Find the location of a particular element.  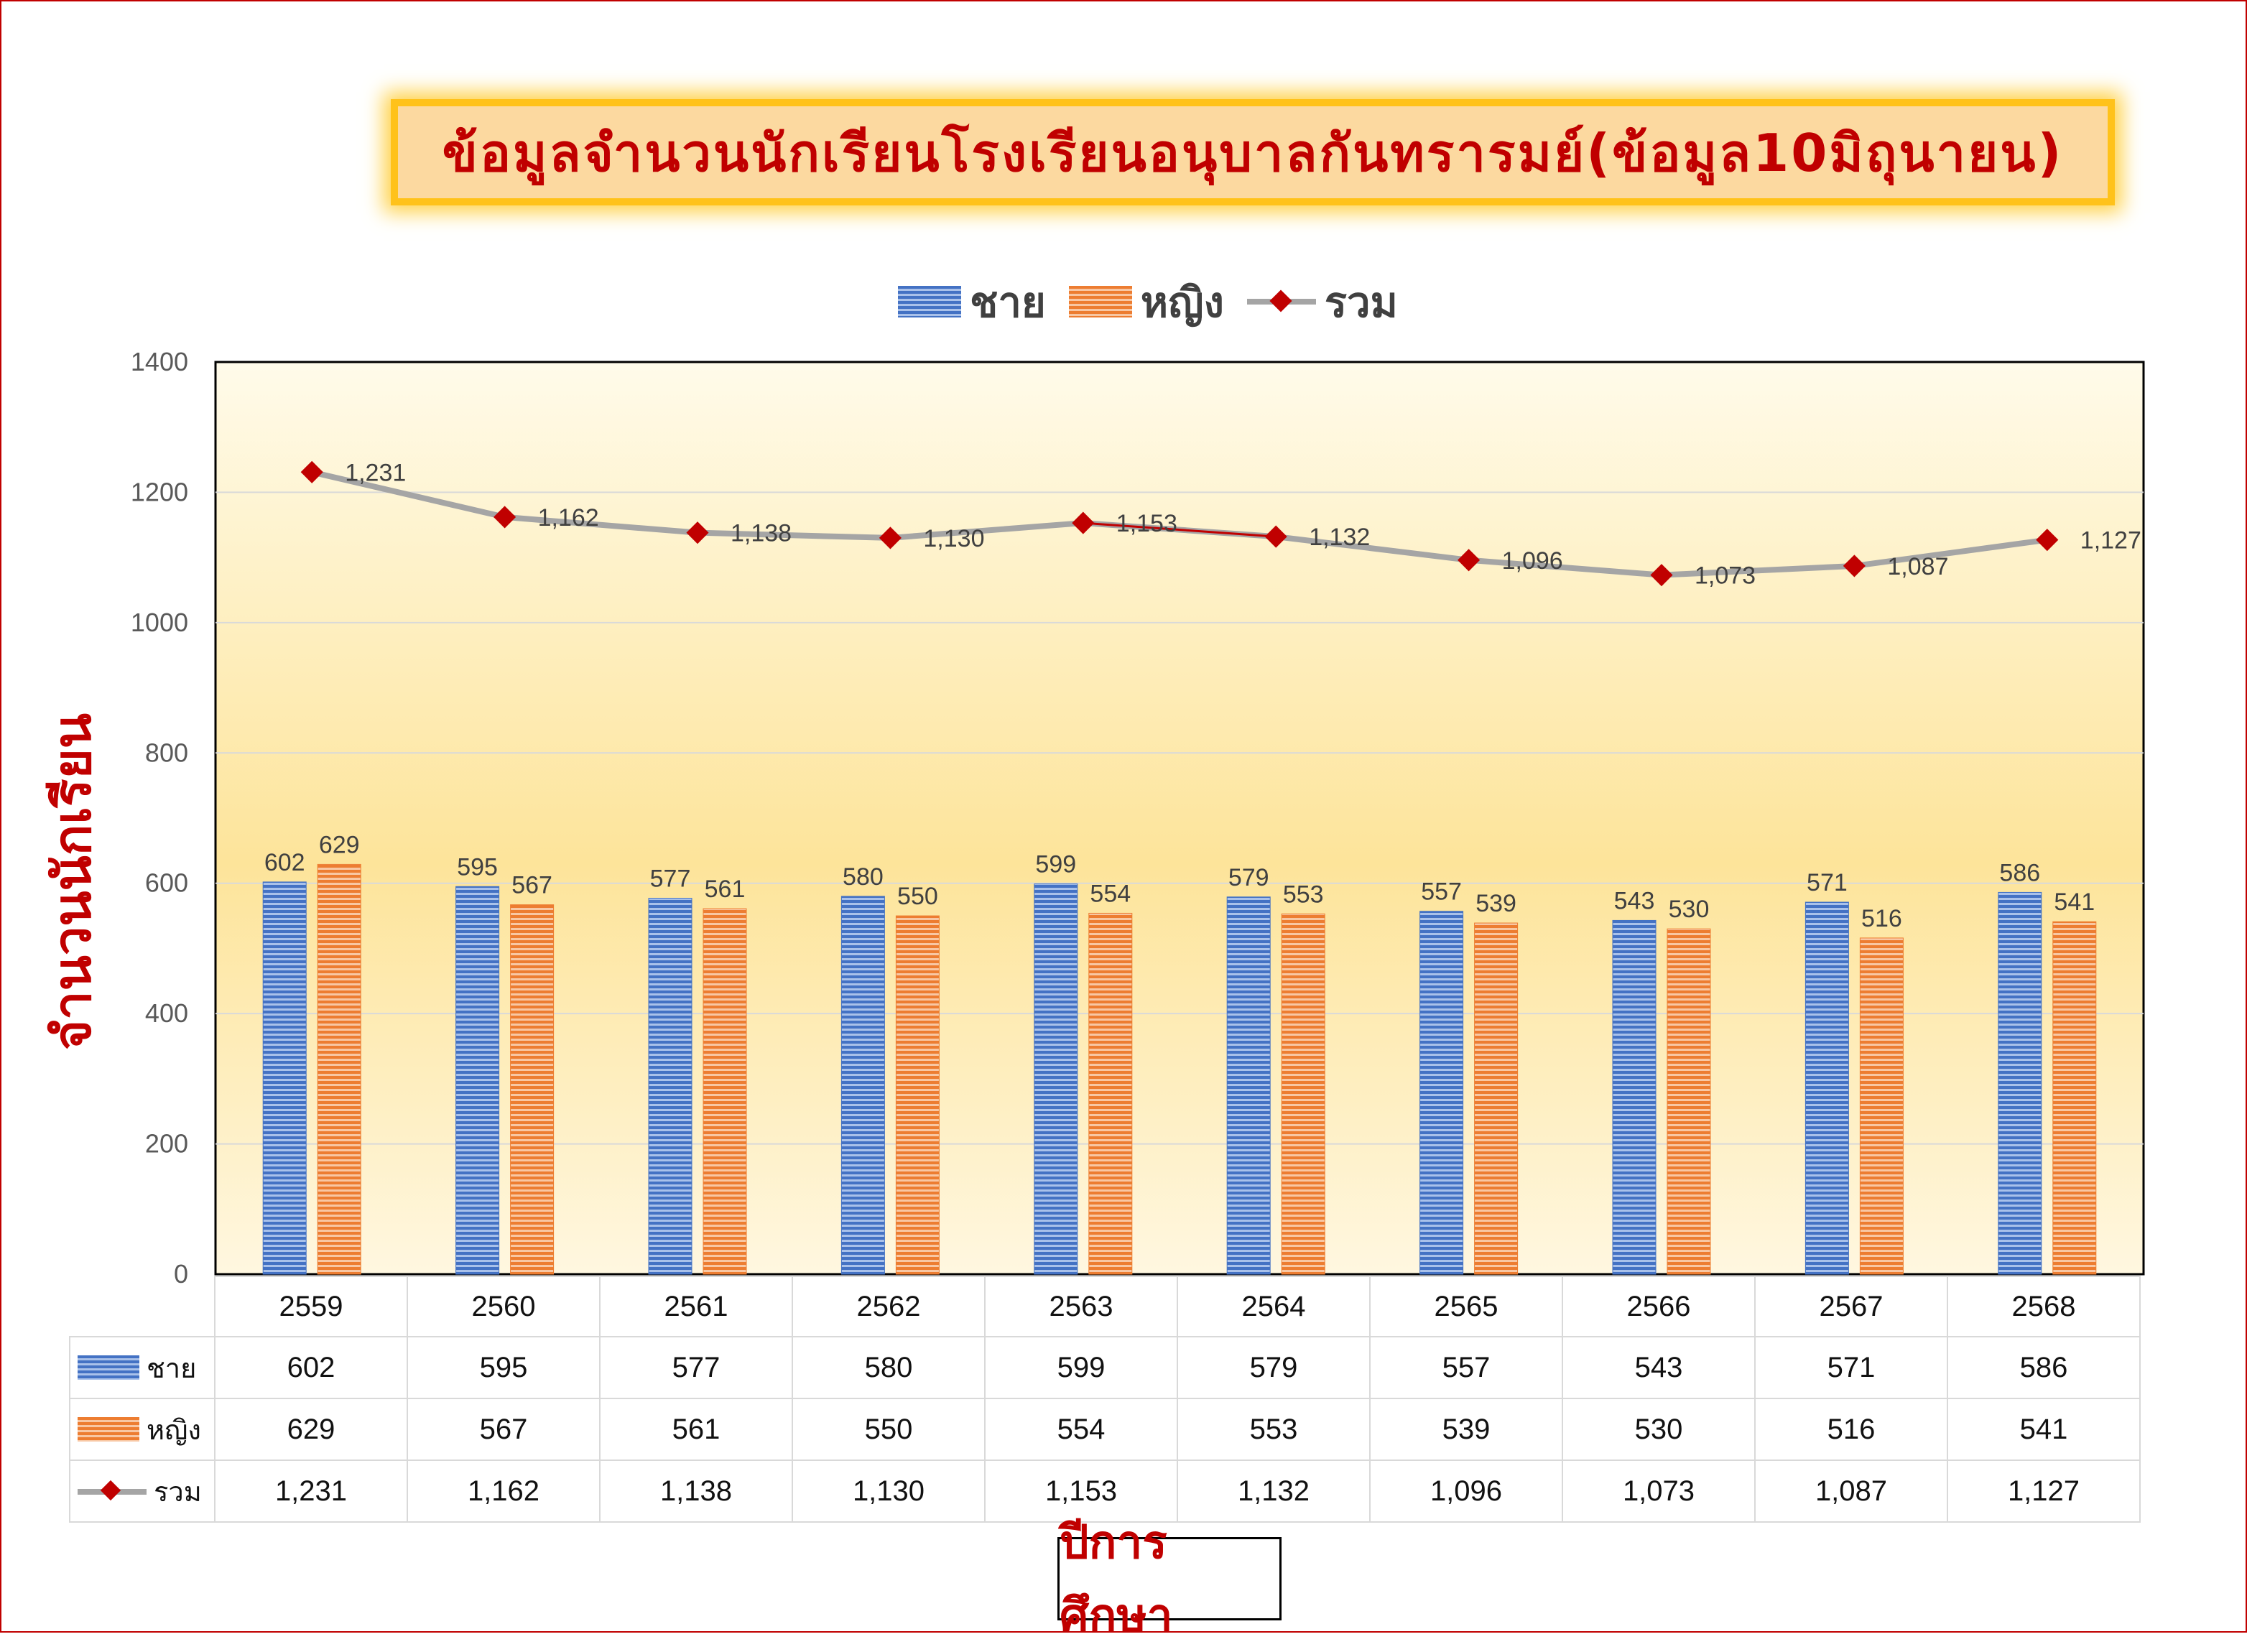

legend: ชาย หญิง รวม is located at coordinates (1154, 302).